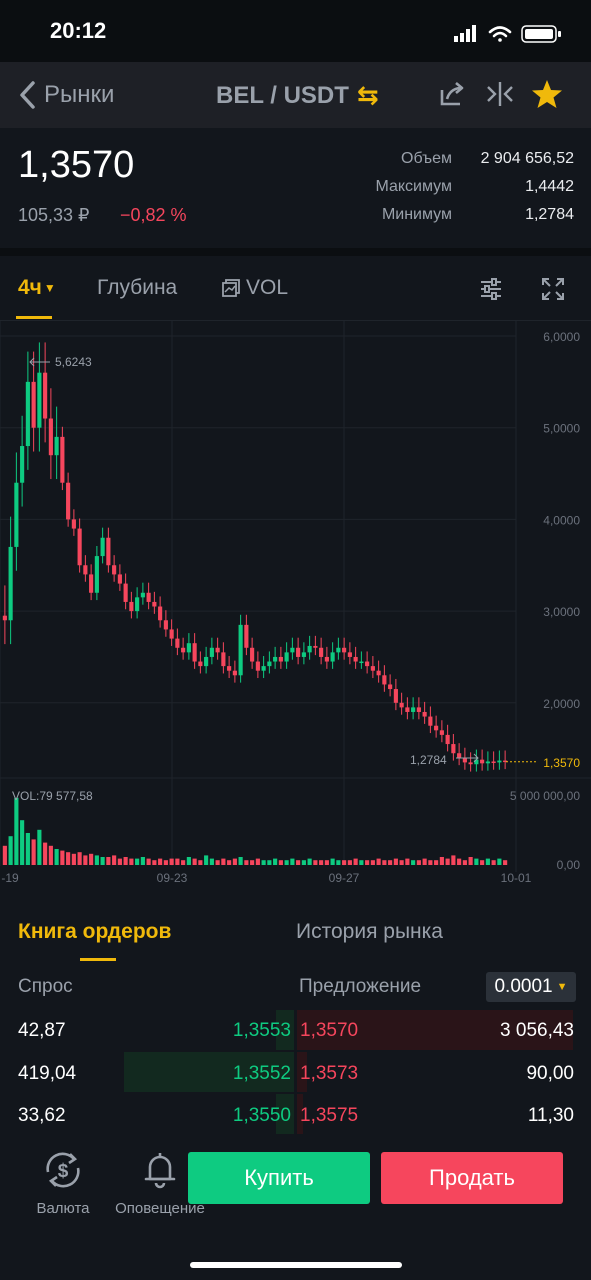 This screenshot has width=591, height=1280. Describe the element at coordinates (255, 288) in the screenshot. I see `tab-vol: VOL` at that location.